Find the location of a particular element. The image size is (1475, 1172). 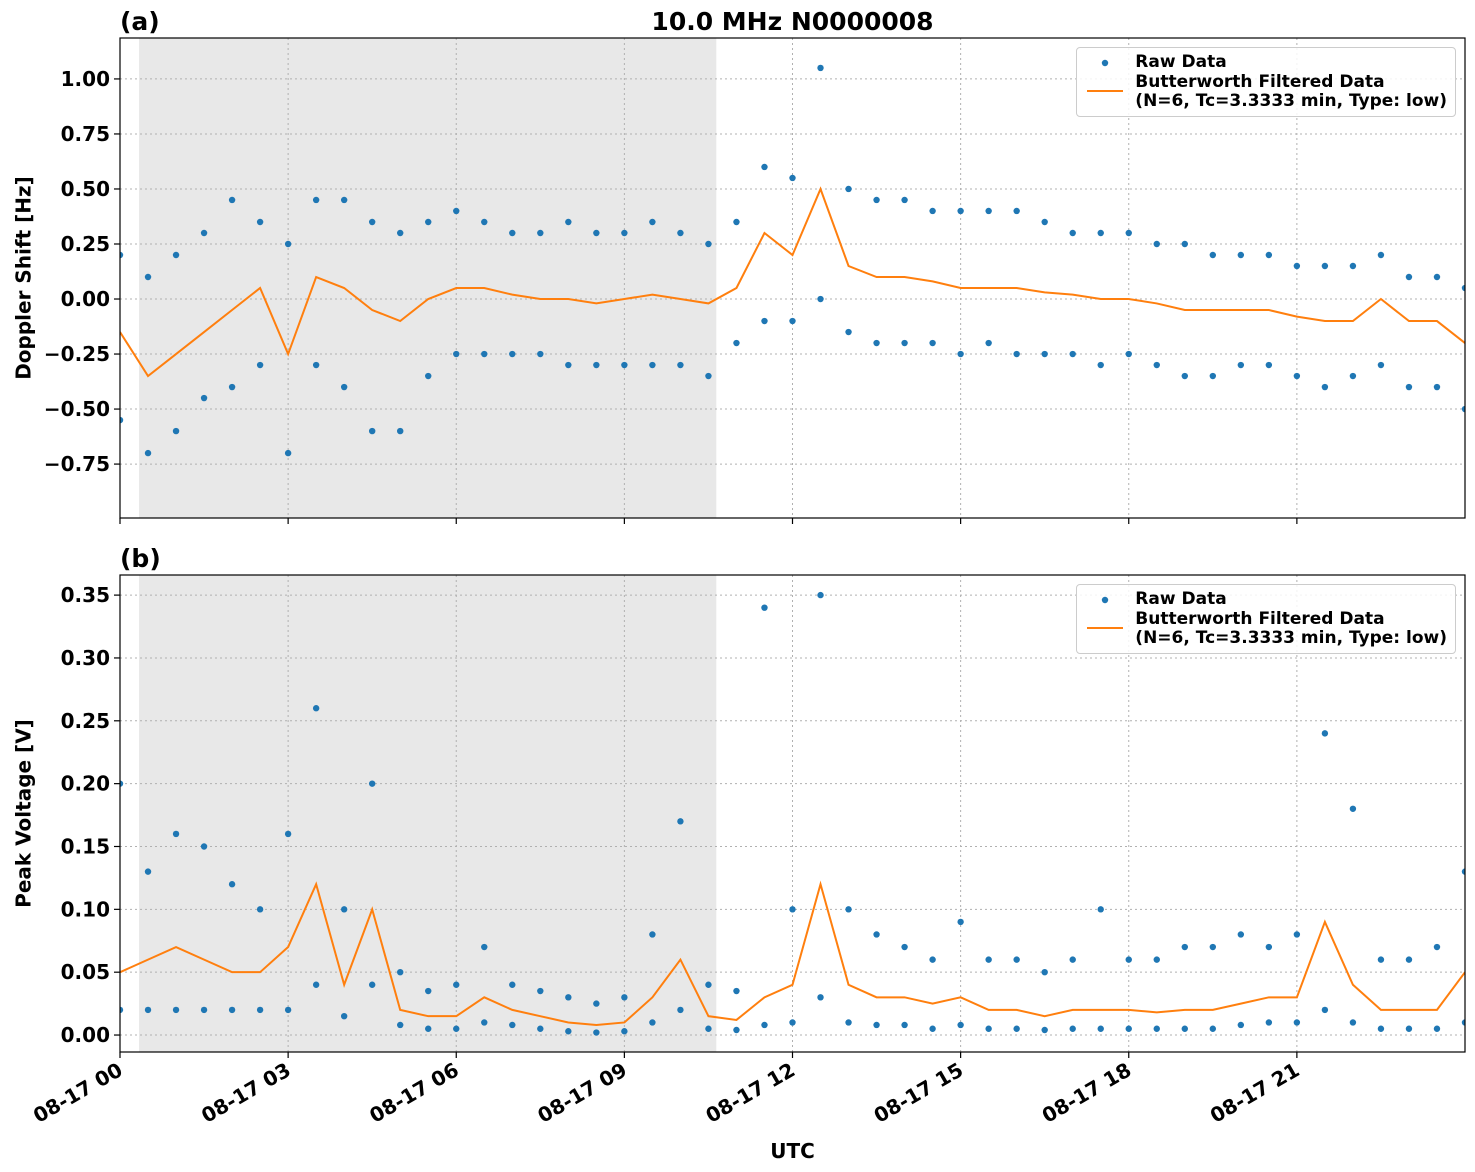

y-tick-label: −0.50 is located at coordinates (77, 409).